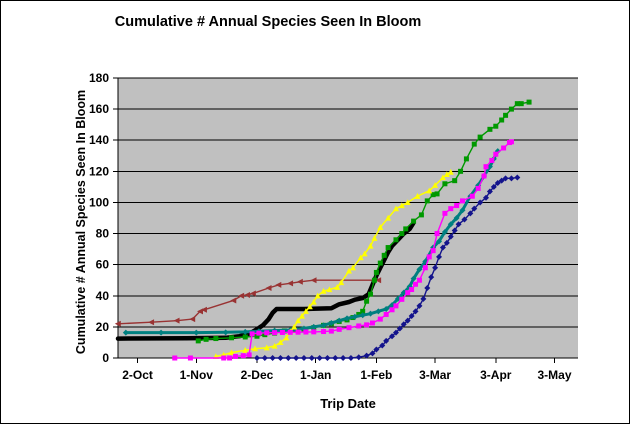 Image resolution: width=630 pixels, height=424 pixels. Describe the element at coordinates (103, 265) in the screenshot. I see `y-tick-label: 60` at that location.